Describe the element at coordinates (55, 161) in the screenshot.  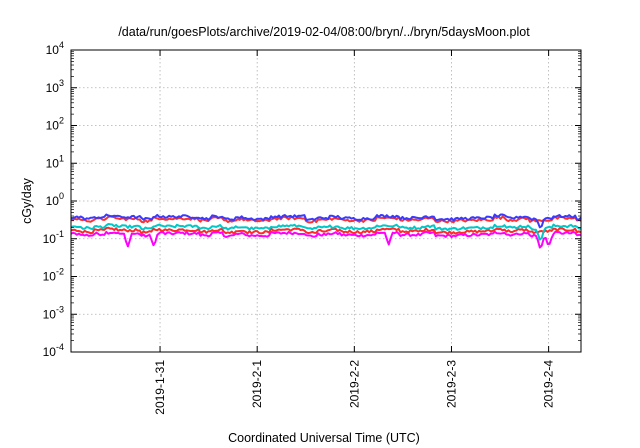
I see `y-tick-label: 10¹` at that location.